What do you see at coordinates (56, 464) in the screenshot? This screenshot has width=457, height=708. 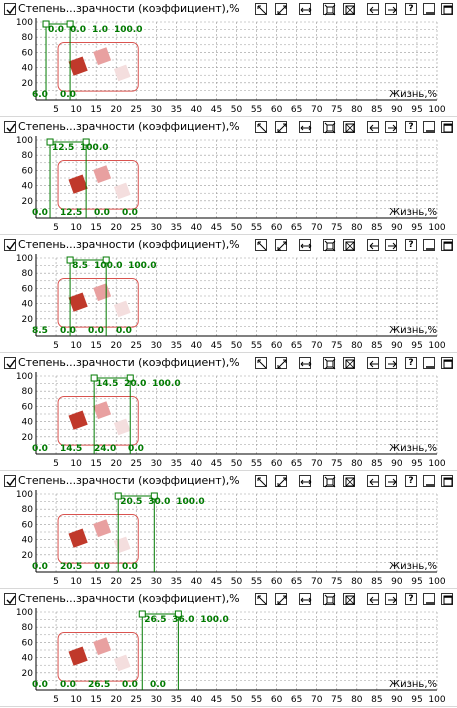 I see `x-tick-label: 5` at bounding box center [56, 464].